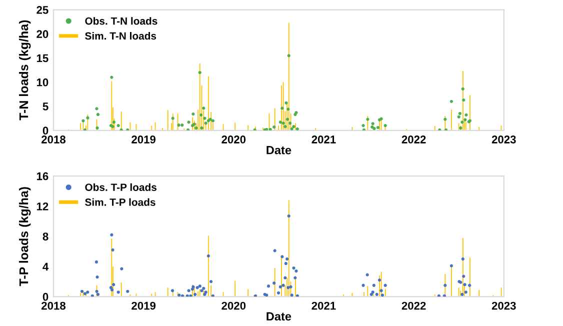 The width and height of the screenshot is (563, 326). Describe the element at coordinates (42, 34) in the screenshot. I see `y-tick-label: 20` at that location.